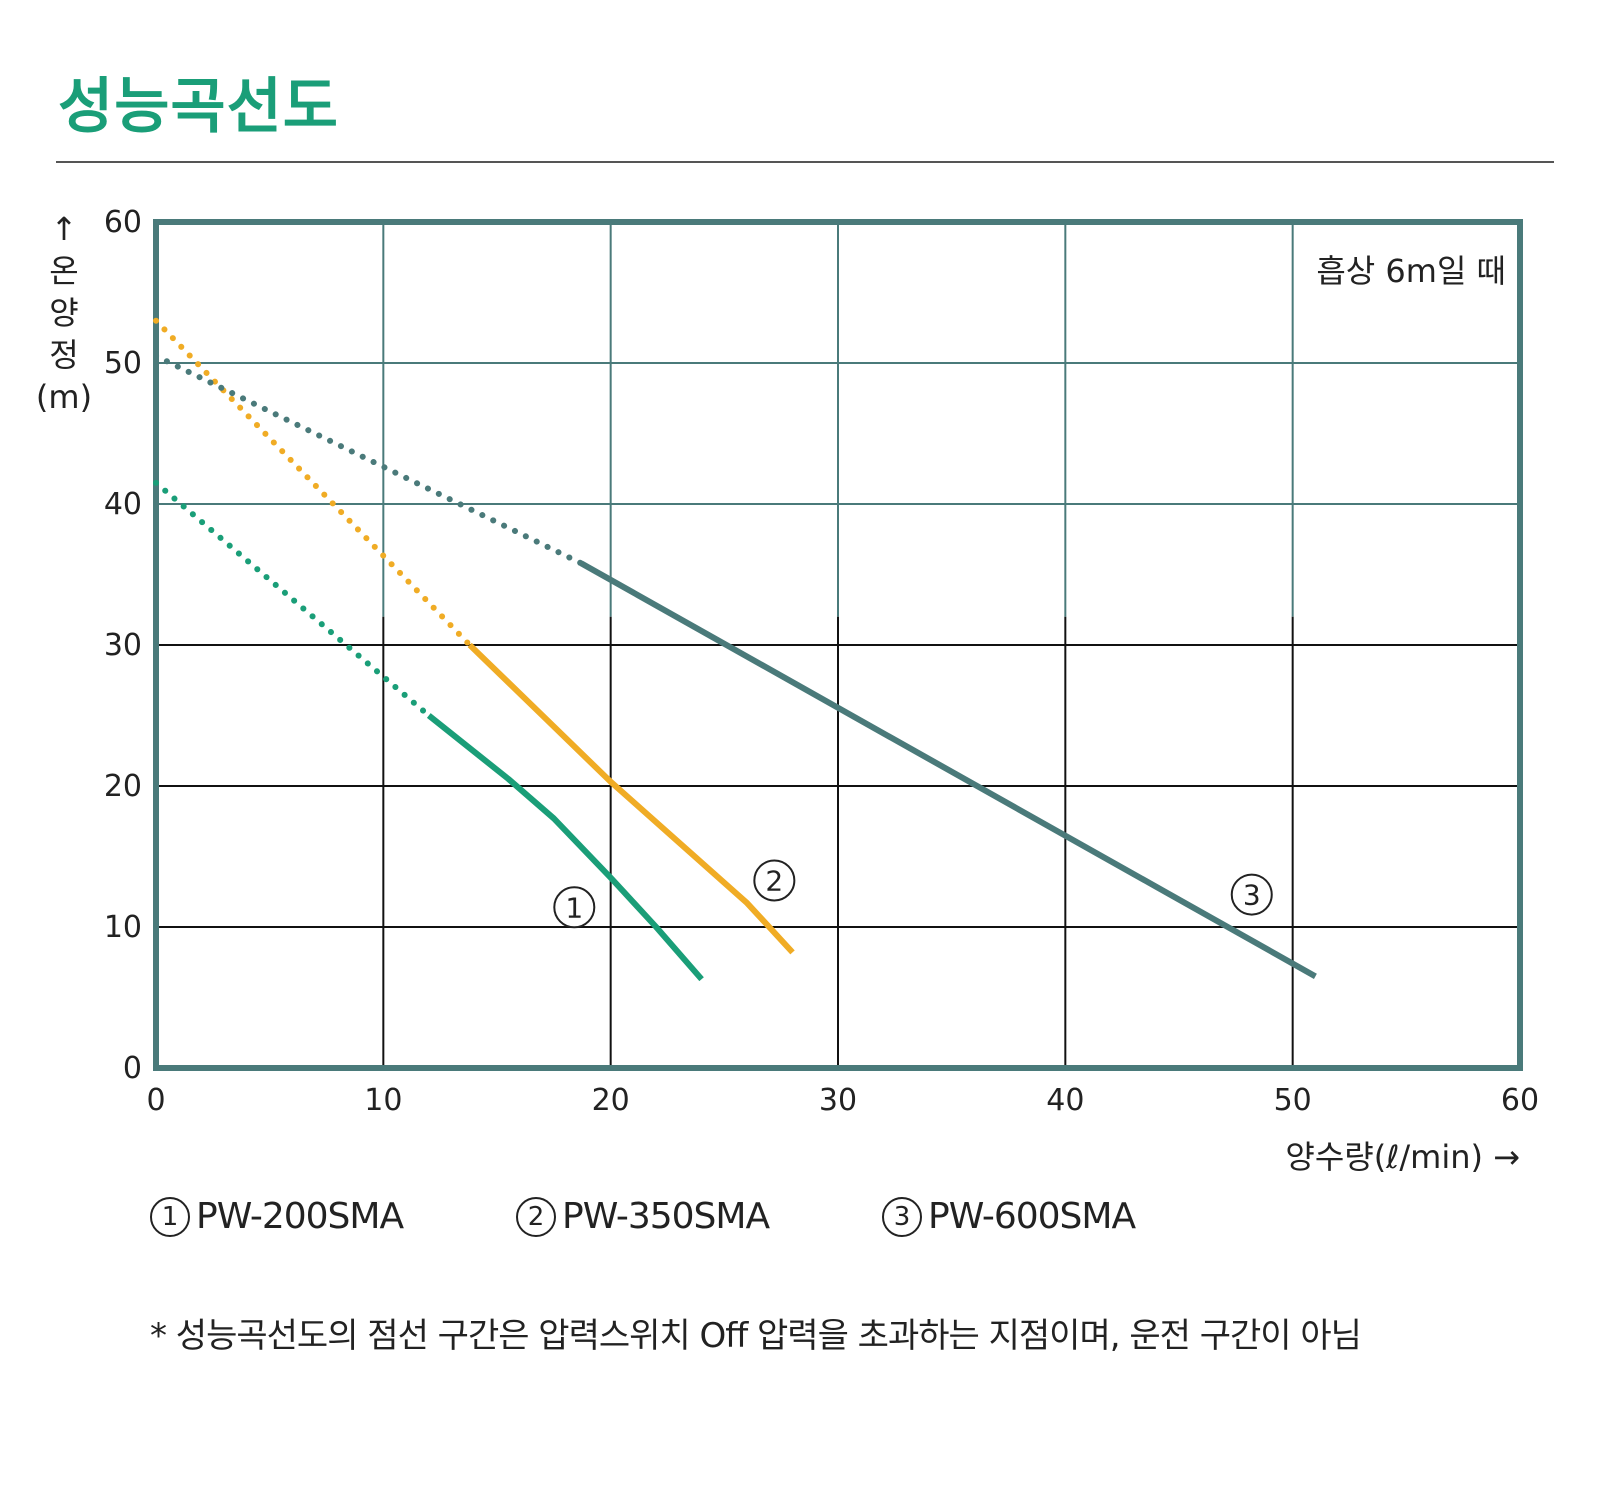 This screenshot has width=1602, height=1504. I want to click on page-title: 성능곡선도, so click(198, 107).